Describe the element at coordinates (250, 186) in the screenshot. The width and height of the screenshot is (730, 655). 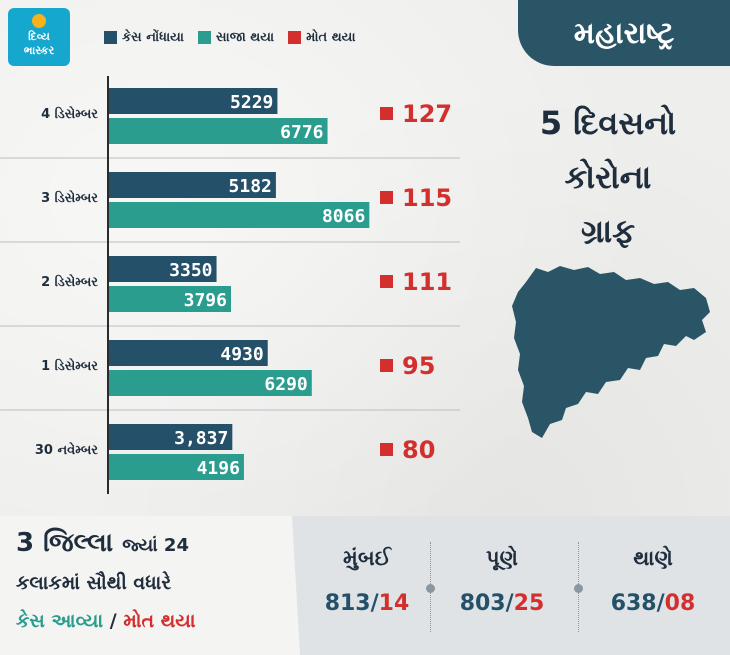
I see `bar-label-cases: 5182` at that location.